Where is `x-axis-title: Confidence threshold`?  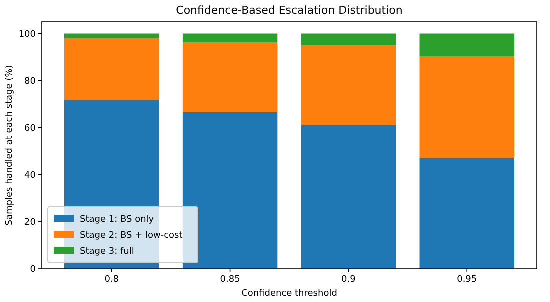
x-axis-title: Confidence threshold is located at coordinates (290, 294).